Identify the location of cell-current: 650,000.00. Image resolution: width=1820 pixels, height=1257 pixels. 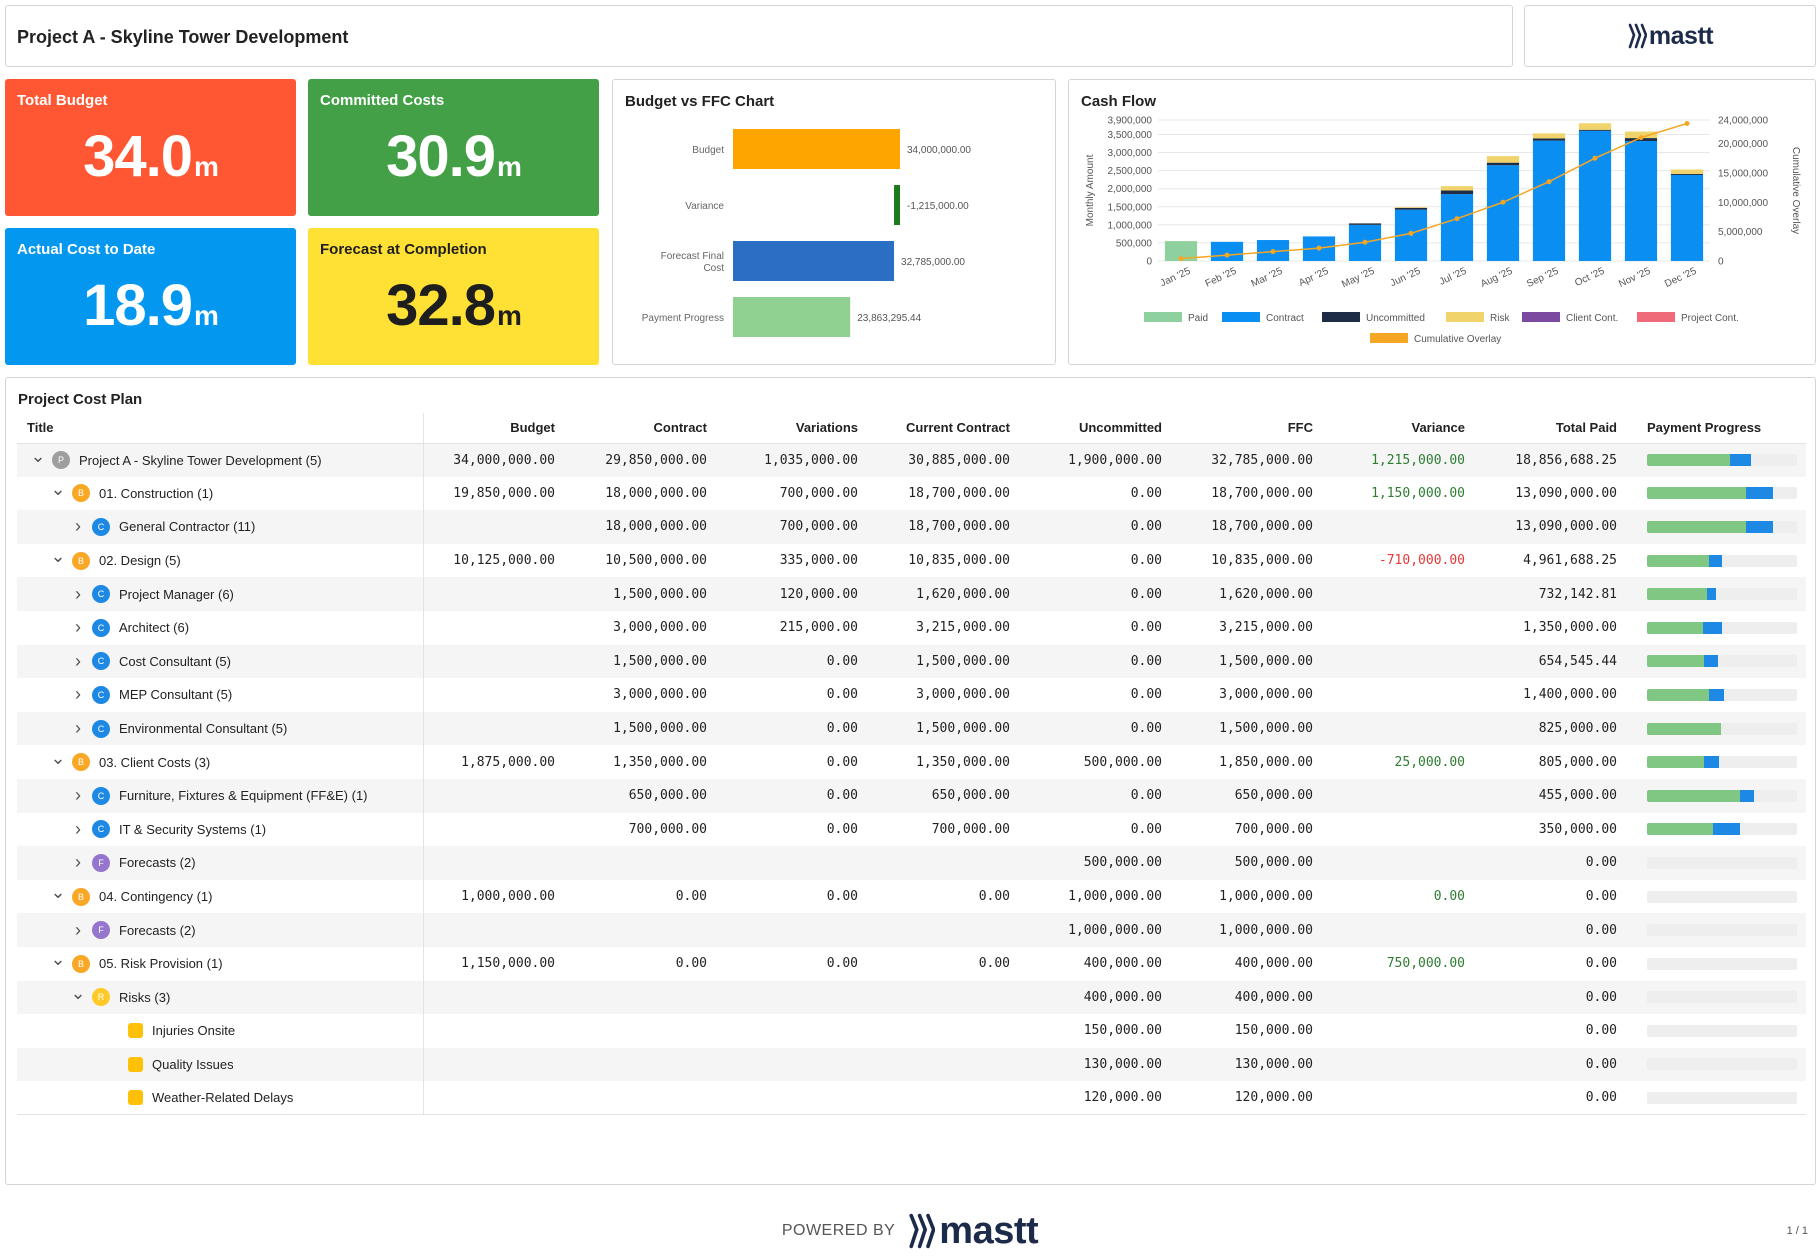
(952, 795).